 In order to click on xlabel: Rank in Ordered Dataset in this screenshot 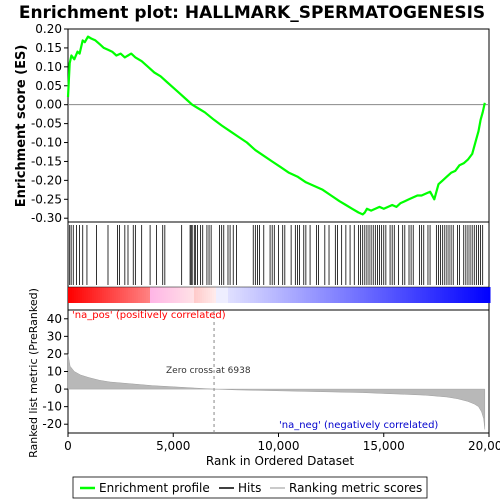, I will do `click(280, 461)`.